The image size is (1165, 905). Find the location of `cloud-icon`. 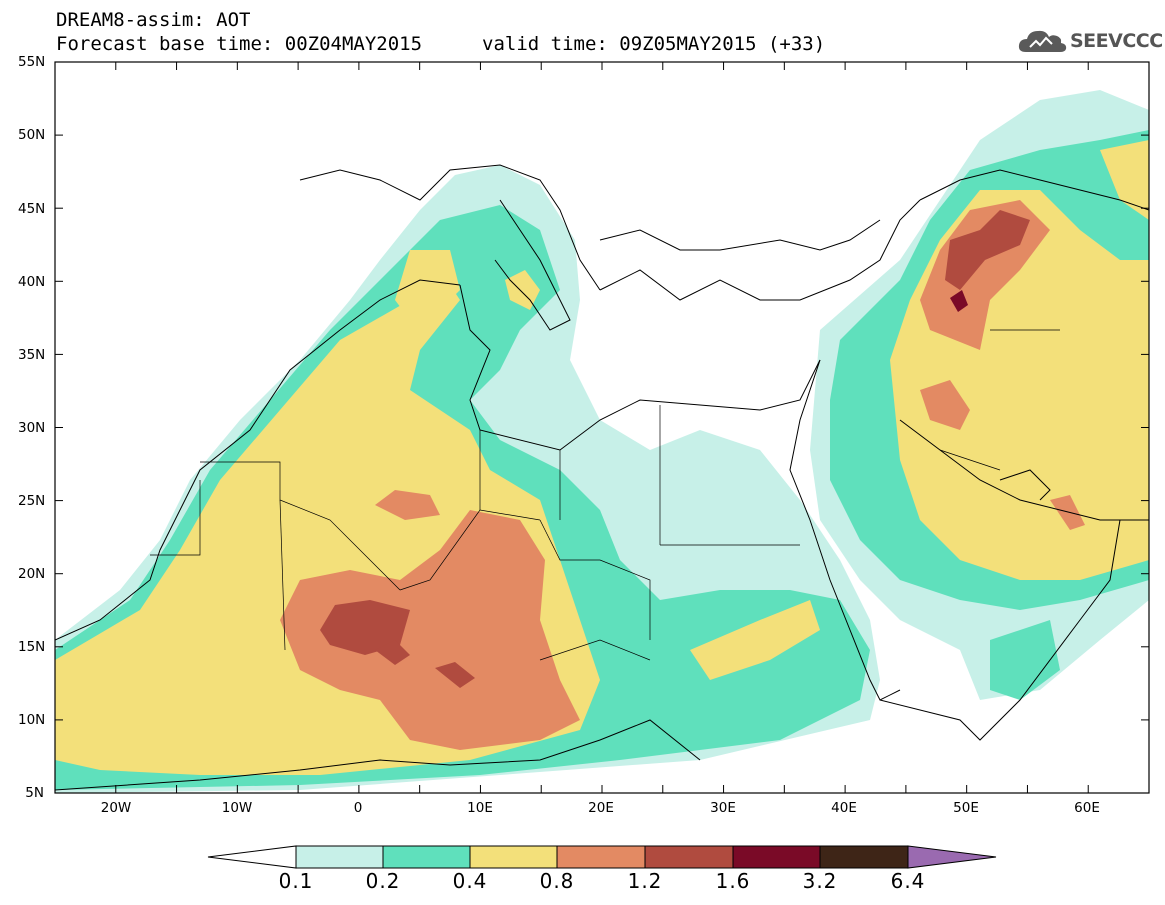

cloud-icon is located at coordinates (1042, 41).